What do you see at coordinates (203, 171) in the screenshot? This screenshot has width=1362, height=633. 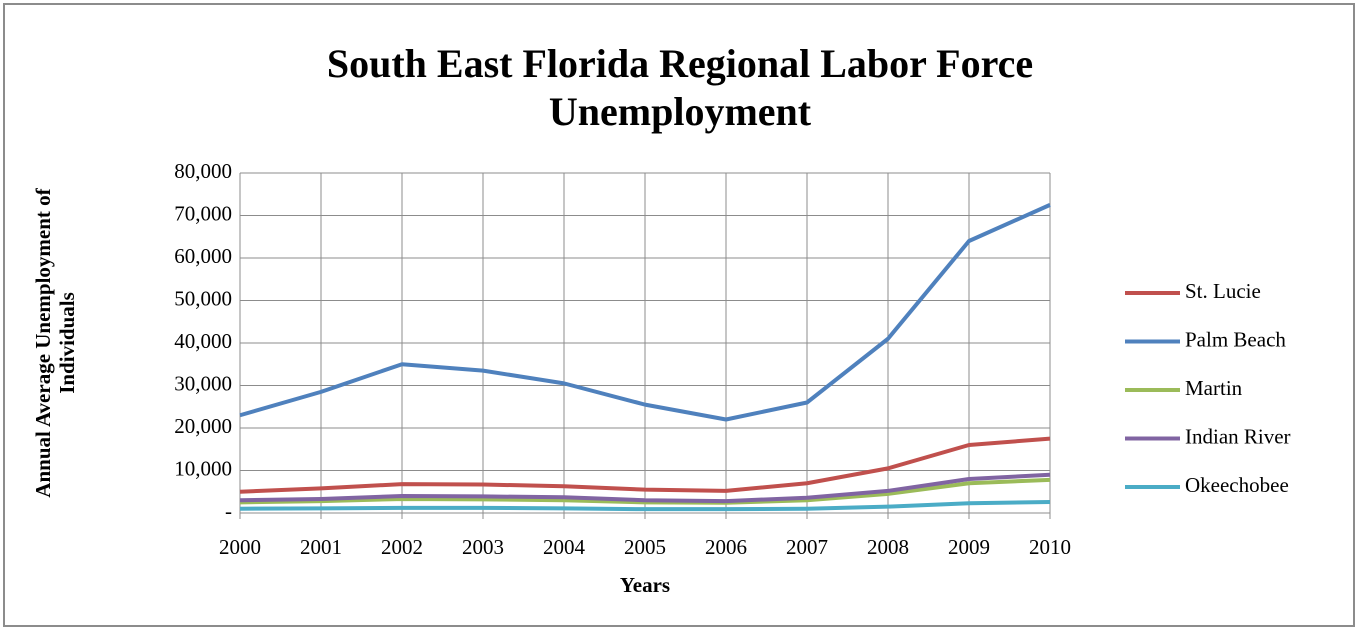 I see `y-tick-label: 80,000` at bounding box center [203, 171].